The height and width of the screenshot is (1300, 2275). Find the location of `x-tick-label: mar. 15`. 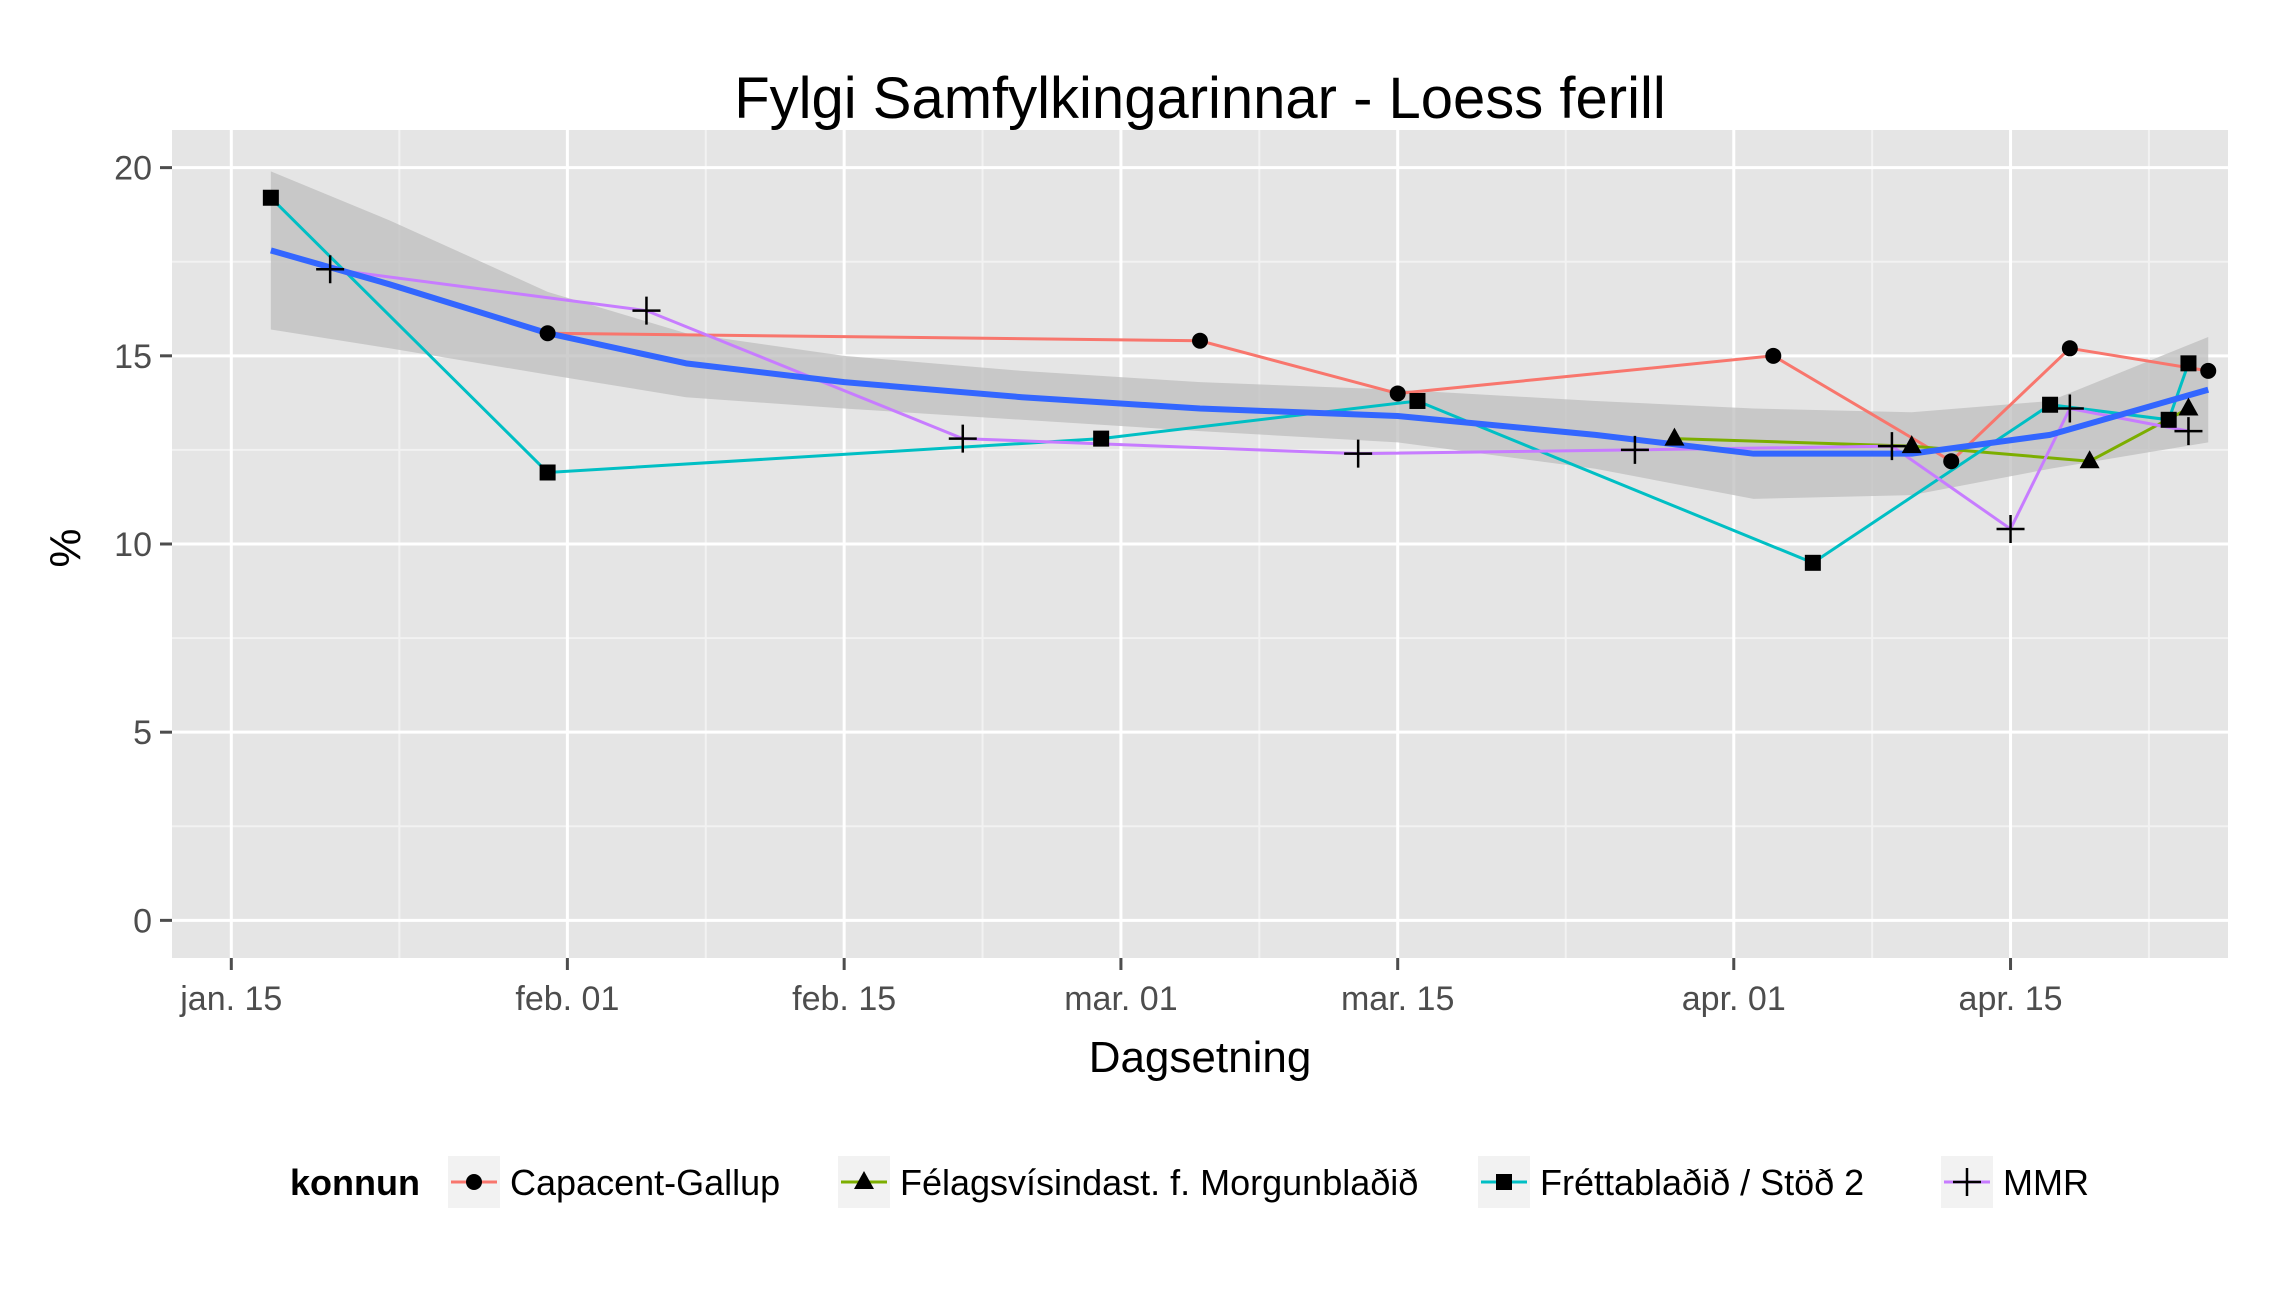

x-tick-label: mar. 15 is located at coordinates (1397, 999).